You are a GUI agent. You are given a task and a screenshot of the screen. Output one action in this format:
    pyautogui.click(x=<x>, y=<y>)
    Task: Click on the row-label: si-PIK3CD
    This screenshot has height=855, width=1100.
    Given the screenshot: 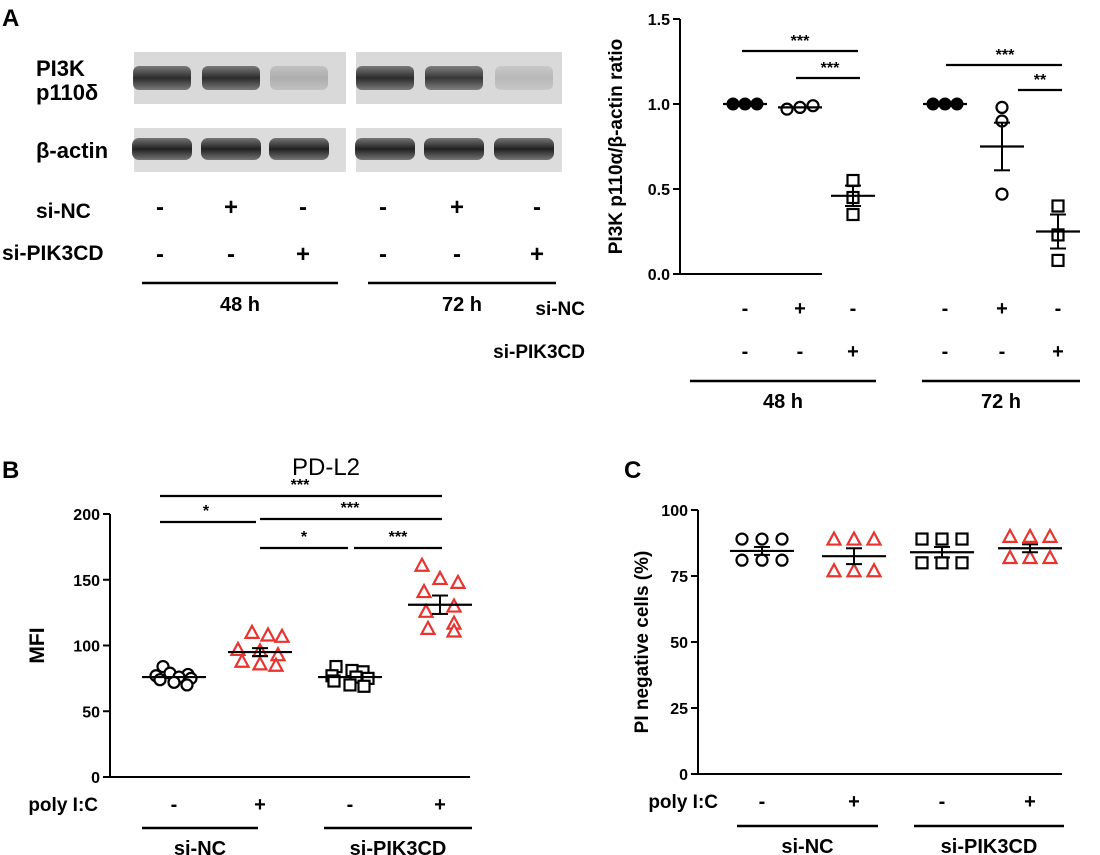 What is the action you would take?
    pyautogui.click(x=539, y=352)
    